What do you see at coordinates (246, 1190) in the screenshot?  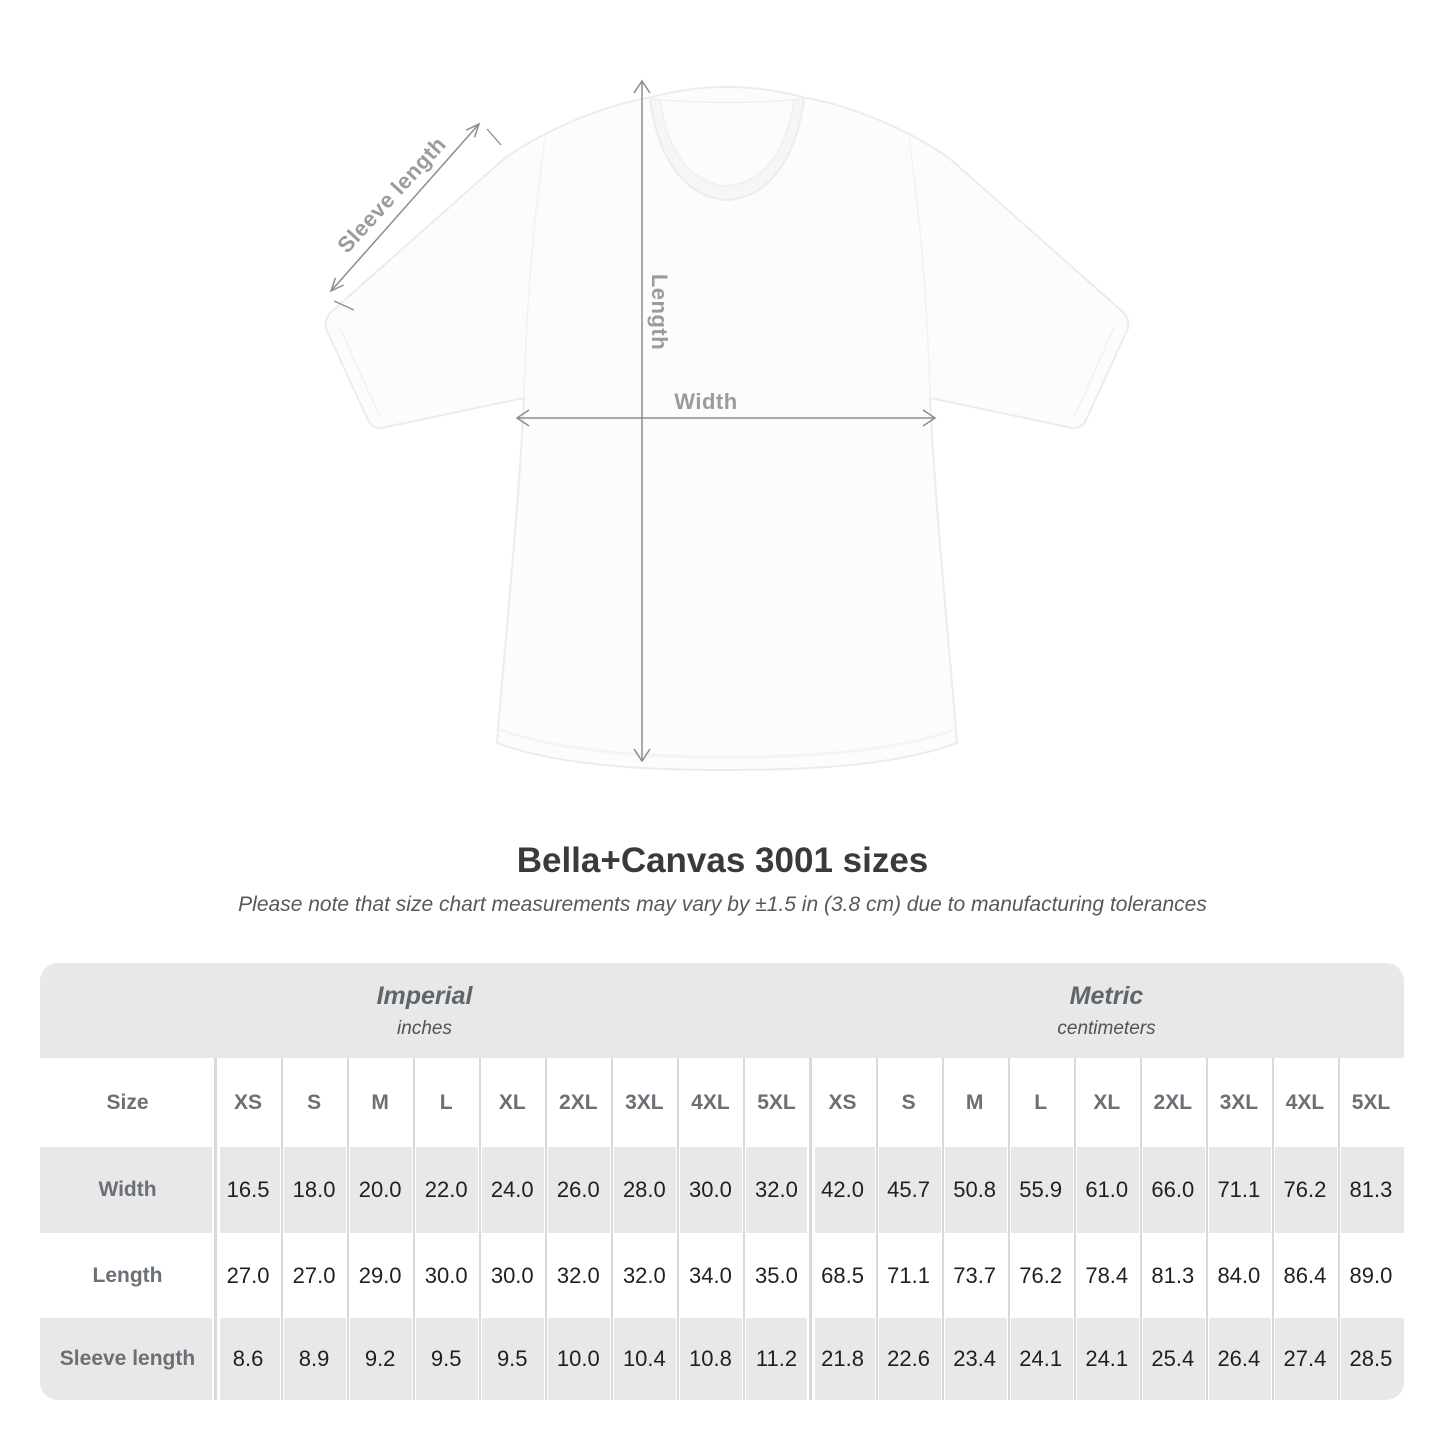 I see `value-cell: 16.5` at bounding box center [246, 1190].